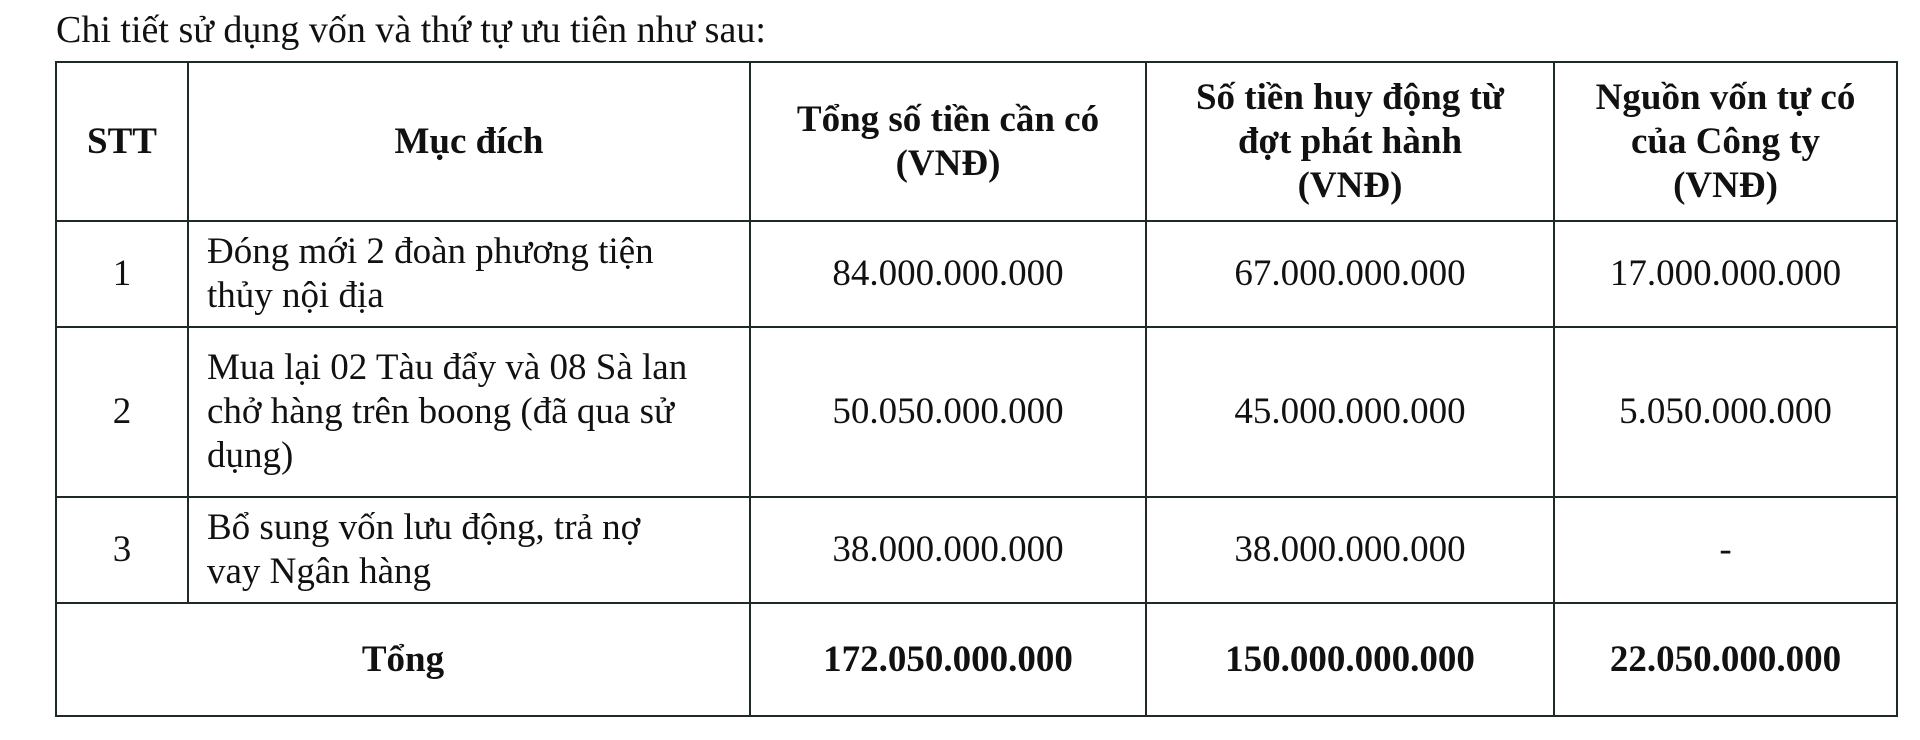 This screenshot has height=740, width=1920. Describe the element at coordinates (1350, 659) in the screenshot. I see `total-raised: 150.000.000.000` at that location.